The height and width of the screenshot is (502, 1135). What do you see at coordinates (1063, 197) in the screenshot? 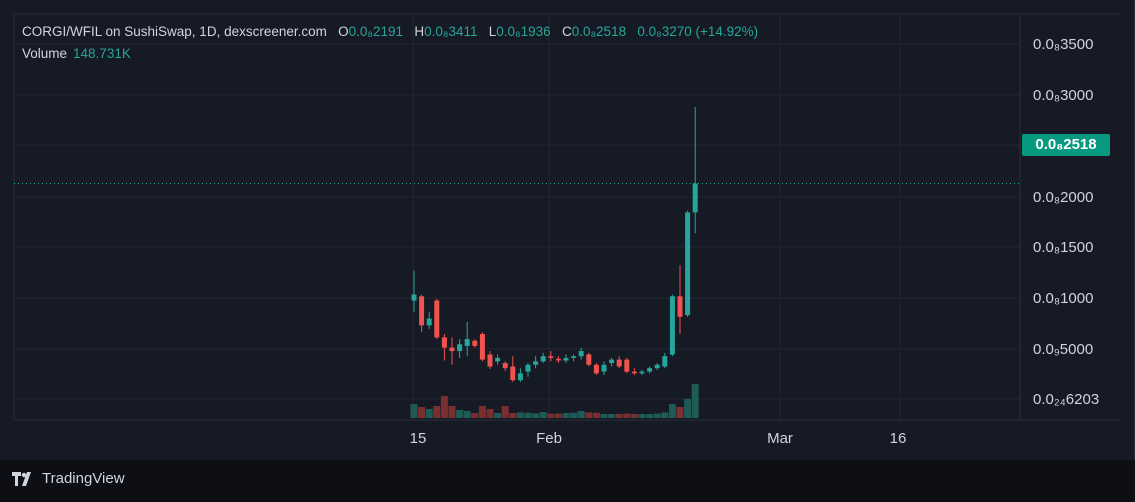
I see `y-tick-label: 0.0₈2000` at bounding box center [1063, 197].